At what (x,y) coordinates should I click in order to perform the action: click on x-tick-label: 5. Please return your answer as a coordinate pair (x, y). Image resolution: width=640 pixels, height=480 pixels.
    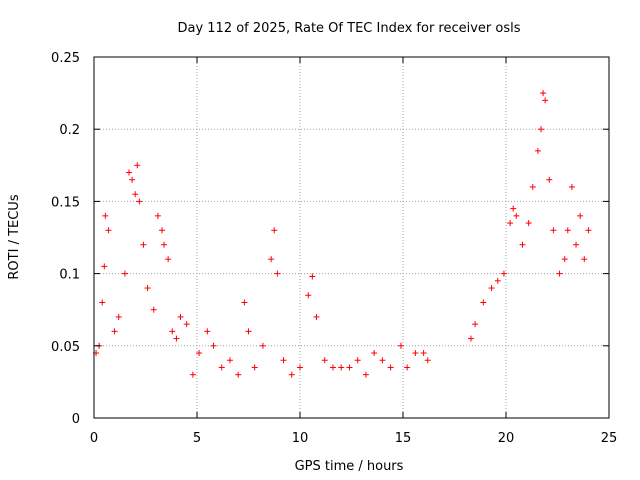
    Looking at the image, I should click on (197, 438).